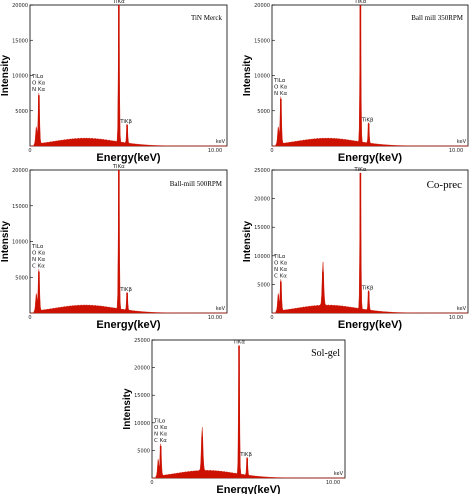 The height and width of the screenshot is (494, 474). Describe the element at coordinates (196, 184) in the screenshot. I see `panel-title: Ball-mill 500RPM` at that location.